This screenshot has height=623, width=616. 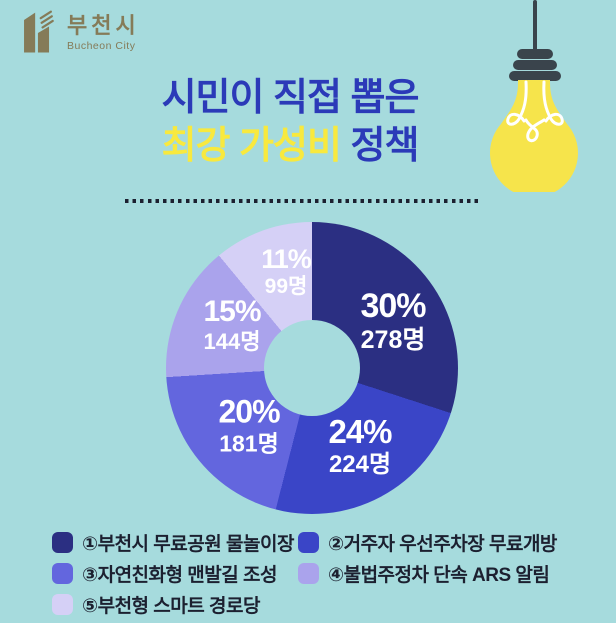 What do you see at coordinates (249, 411) in the screenshot?
I see `slice-percent: 20%` at bounding box center [249, 411].